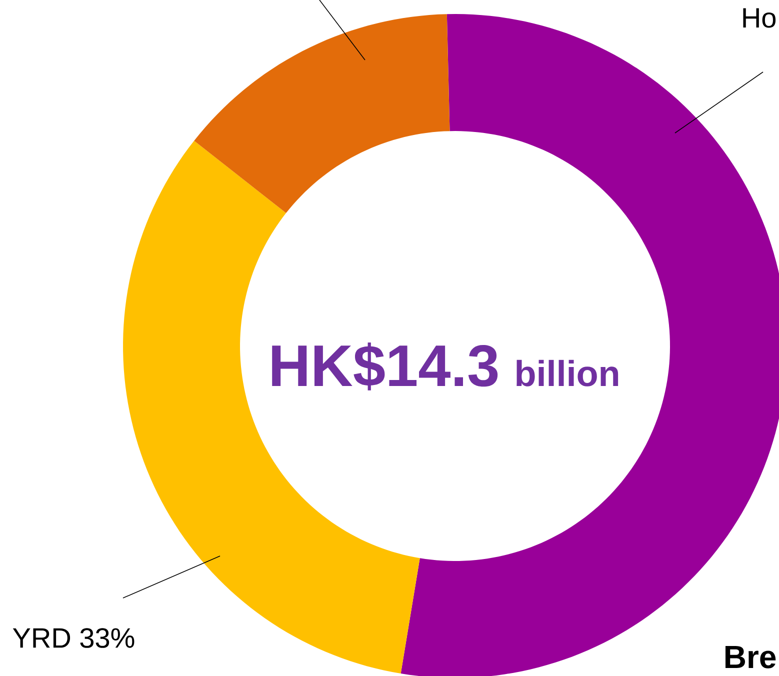  I want to click on text: Bre, so click(751, 657).